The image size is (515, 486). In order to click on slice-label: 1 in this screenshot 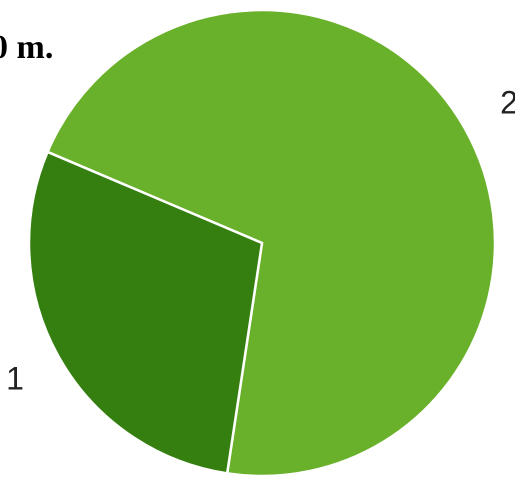, I will do `click(15, 379)`.